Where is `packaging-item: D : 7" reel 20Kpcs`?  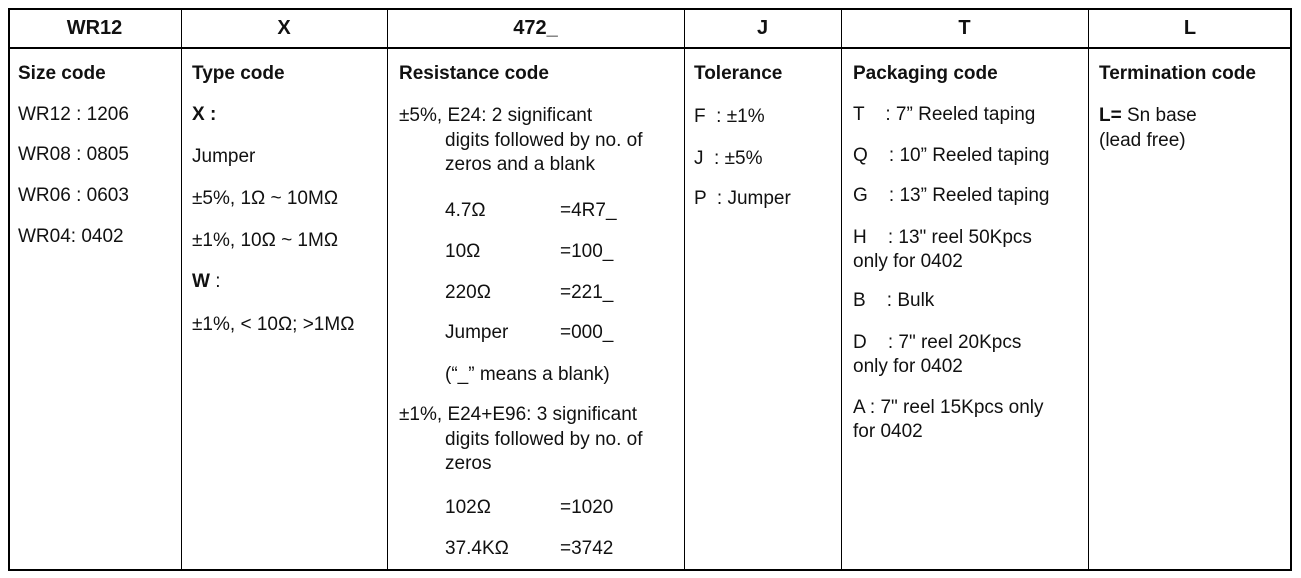 packaging-item: D : 7" reel 20Kpcs is located at coordinates (937, 342).